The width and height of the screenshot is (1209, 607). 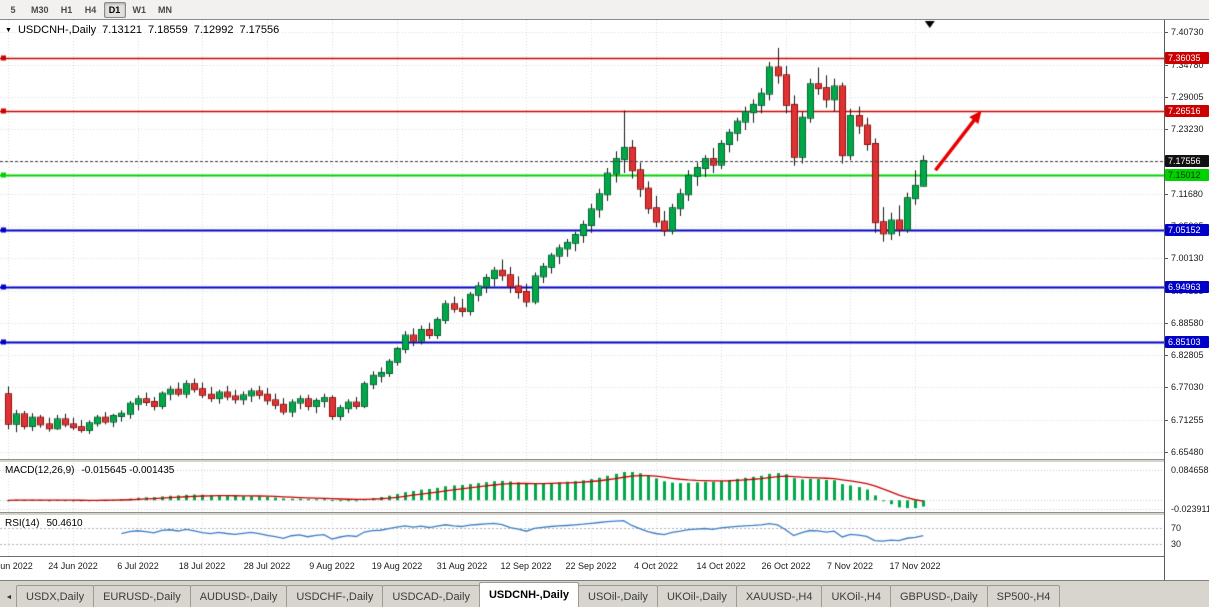 I want to click on macd-axis-label: 0.084658, so click(x=1190, y=470).